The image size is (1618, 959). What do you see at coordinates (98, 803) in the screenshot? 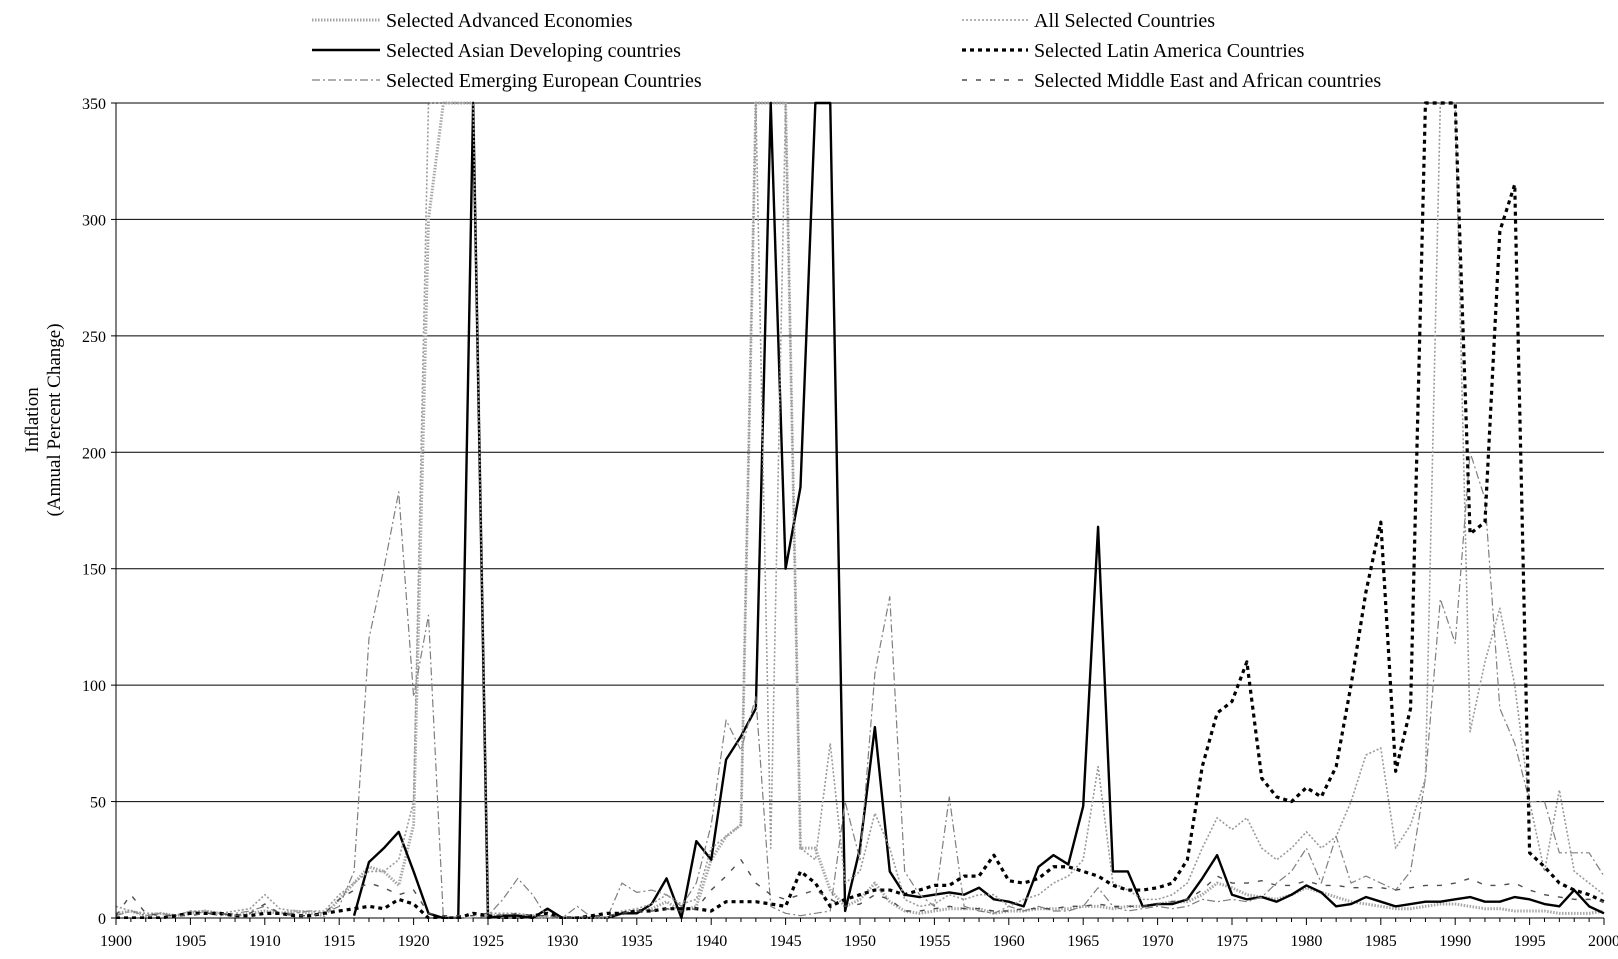
I see `y-tick-label: 50` at bounding box center [98, 803].